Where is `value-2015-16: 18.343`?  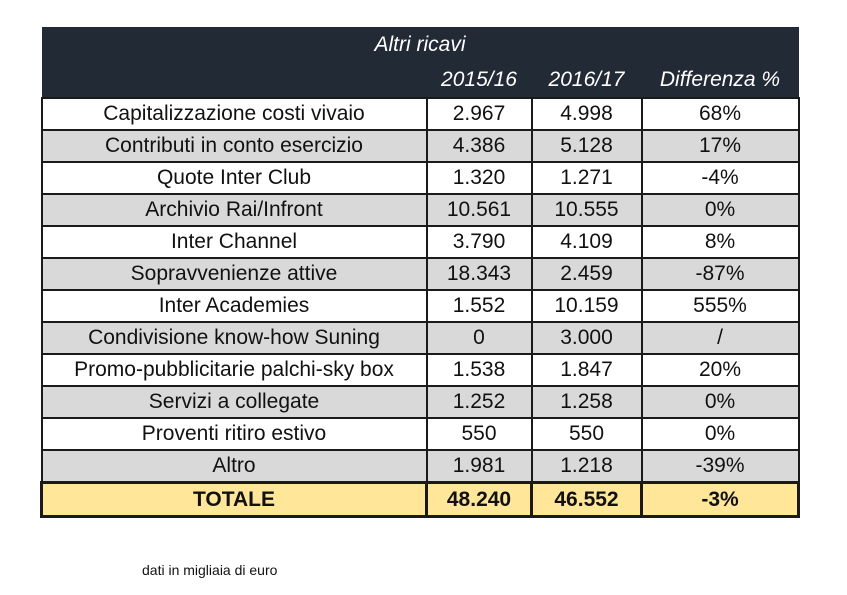 value-2015-16: 18.343 is located at coordinates (479, 274).